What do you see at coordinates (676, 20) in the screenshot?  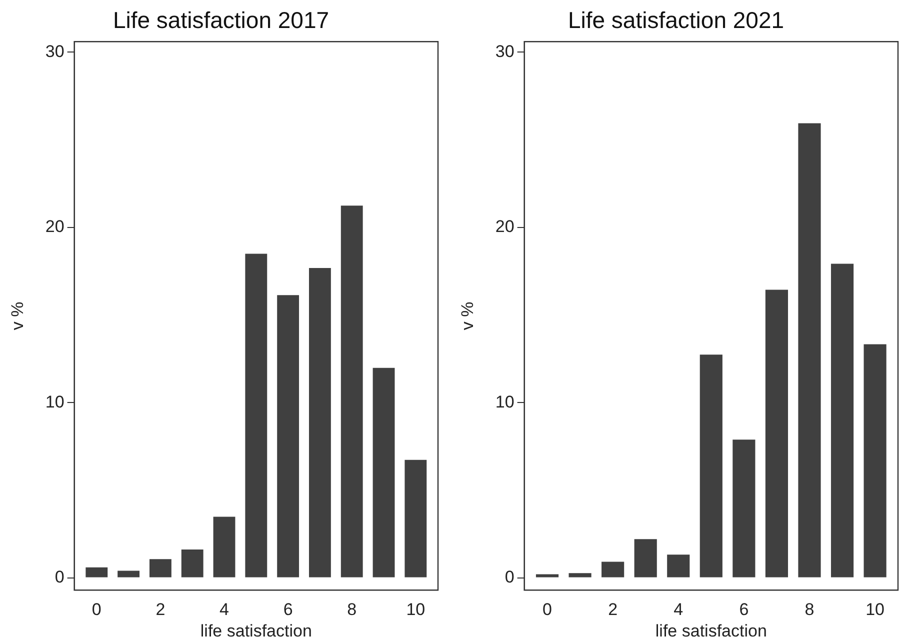 I see `chart-title: Life satisfaction 2021` at bounding box center [676, 20].